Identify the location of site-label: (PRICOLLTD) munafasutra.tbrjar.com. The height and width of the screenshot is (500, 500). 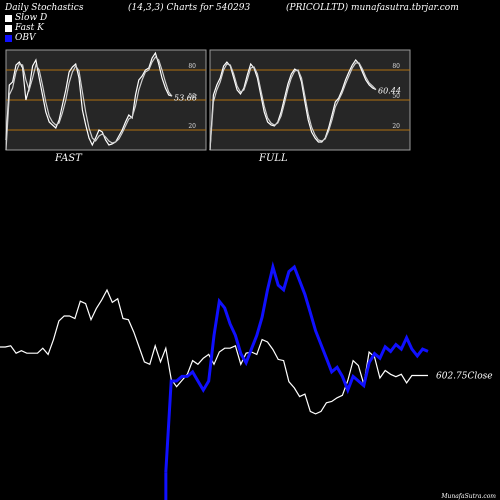
(372, 8).